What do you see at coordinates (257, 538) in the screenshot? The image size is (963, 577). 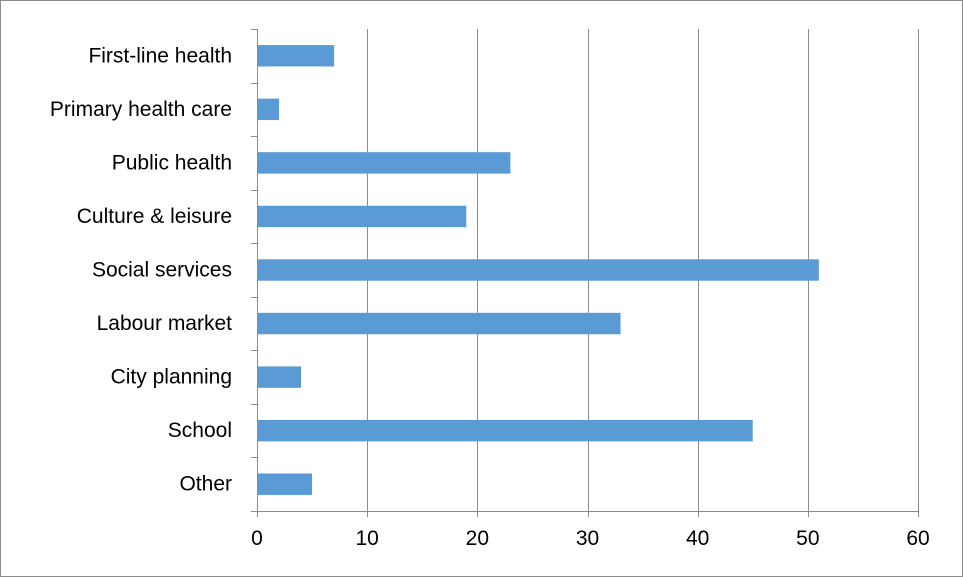 I see `x-tick-label: 0` at bounding box center [257, 538].